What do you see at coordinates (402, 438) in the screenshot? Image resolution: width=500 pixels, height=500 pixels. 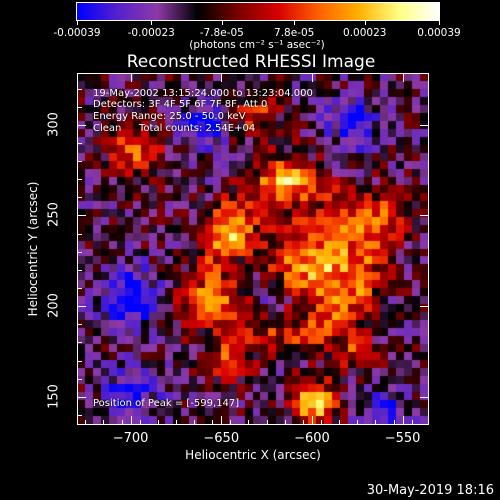 I see `x-tick-label: −550` at bounding box center [402, 438].